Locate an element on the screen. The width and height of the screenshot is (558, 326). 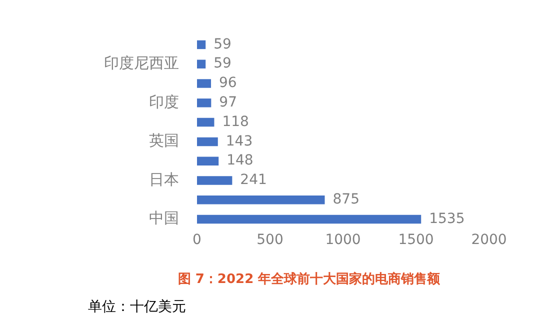
x-tick-label: 500 is located at coordinates (270, 240).